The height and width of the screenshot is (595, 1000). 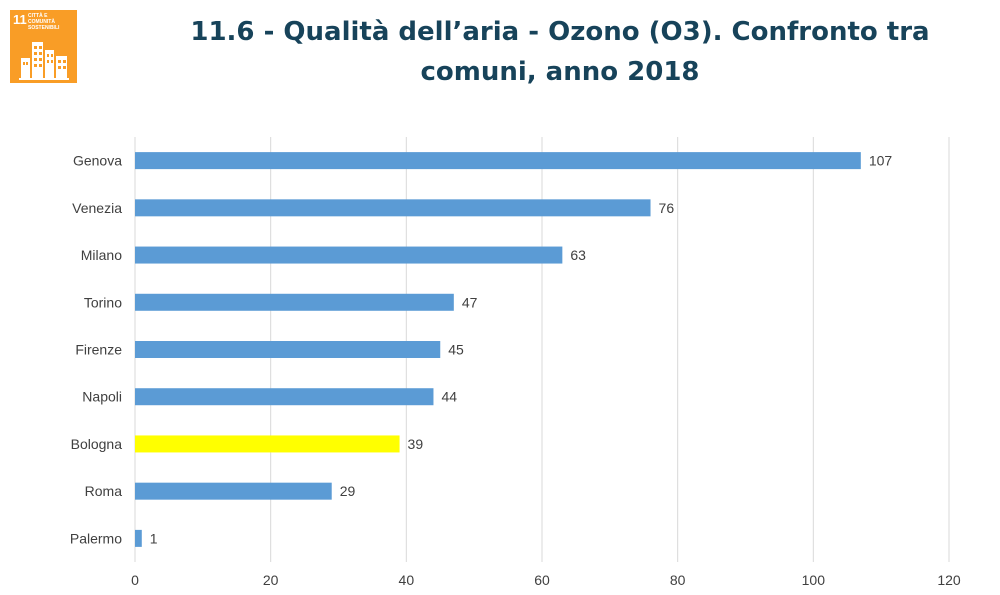 I want to click on x-tick-label-20: 20, so click(x=271, y=580).